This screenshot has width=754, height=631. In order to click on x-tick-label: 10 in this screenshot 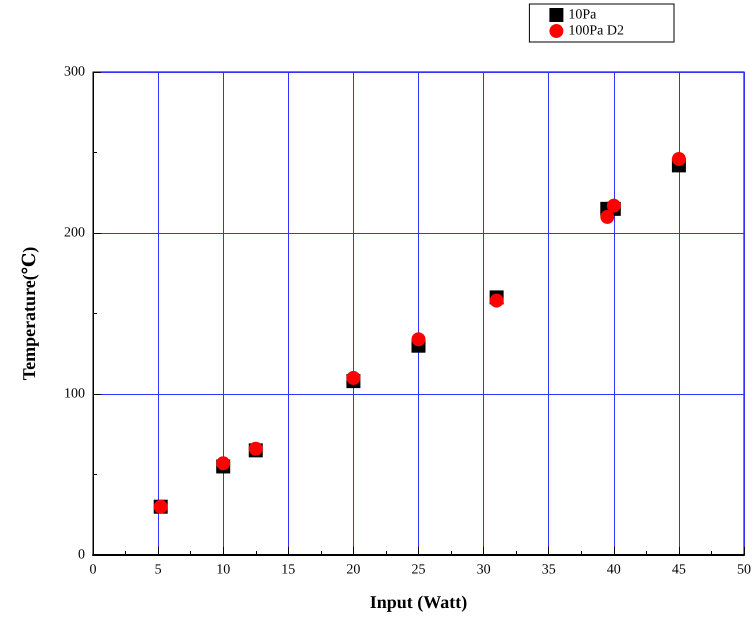, I will do `click(223, 570)`.